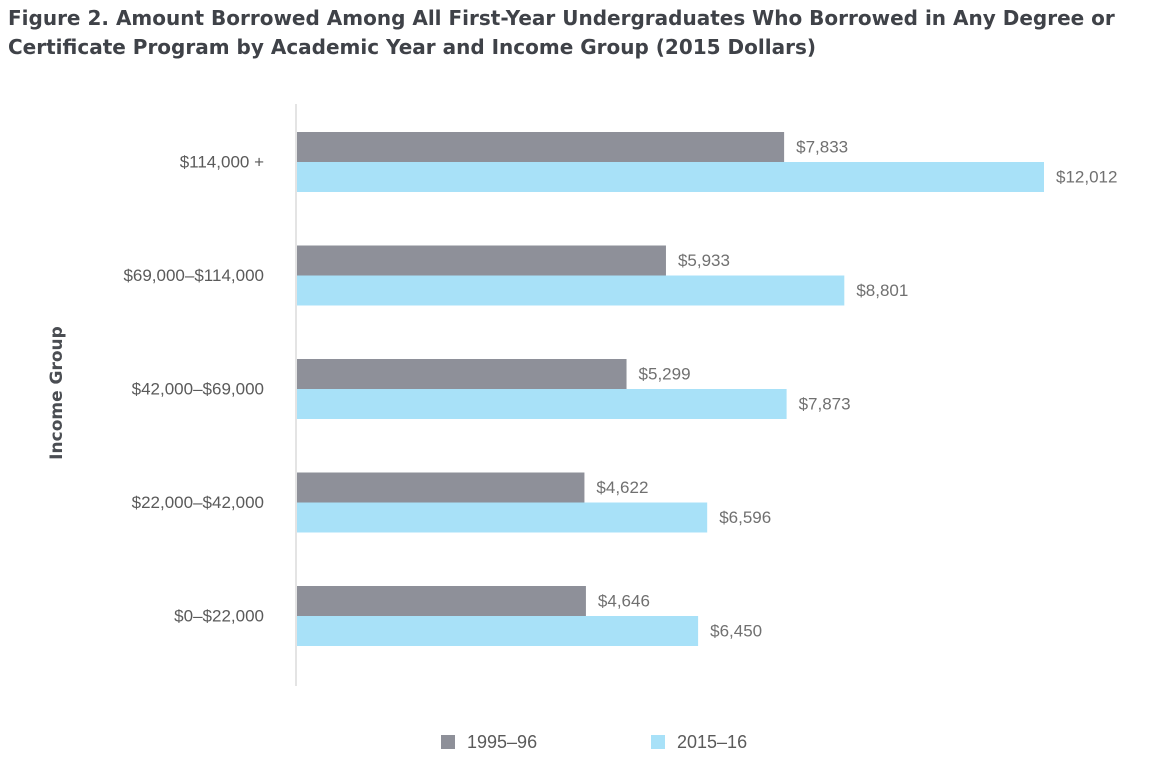 The height and width of the screenshot is (764, 1155). What do you see at coordinates (577, 742) in the screenshot?
I see `legend: 1995–96 2015–16` at bounding box center [577, 742].